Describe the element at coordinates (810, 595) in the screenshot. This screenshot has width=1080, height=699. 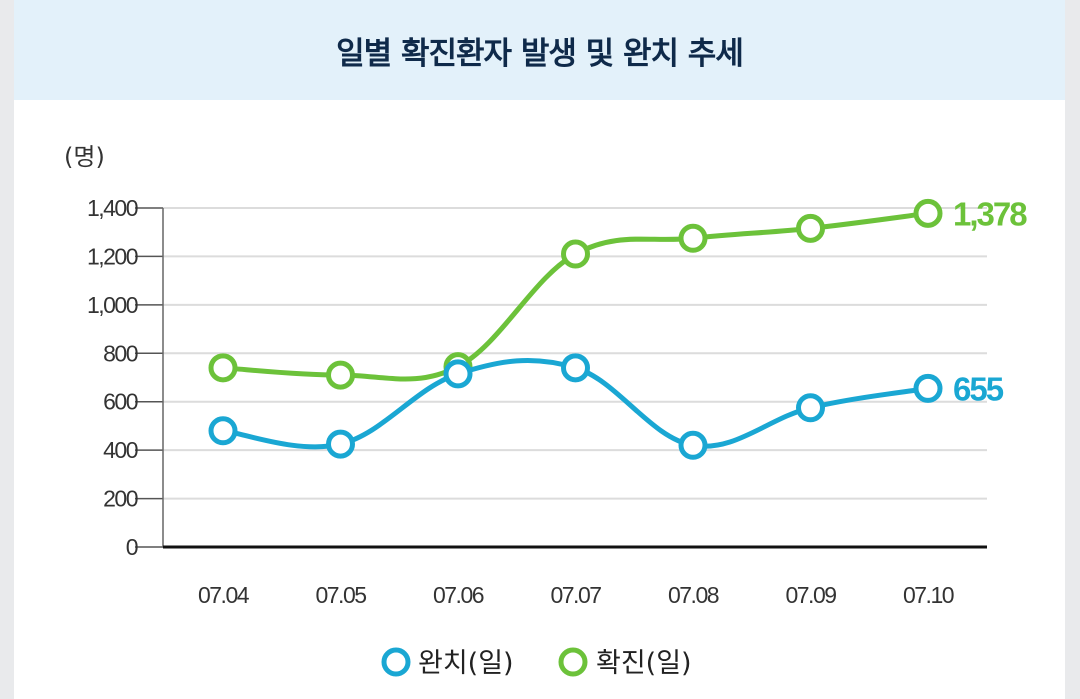
I see `x-tick-label: 07.09` at that location.